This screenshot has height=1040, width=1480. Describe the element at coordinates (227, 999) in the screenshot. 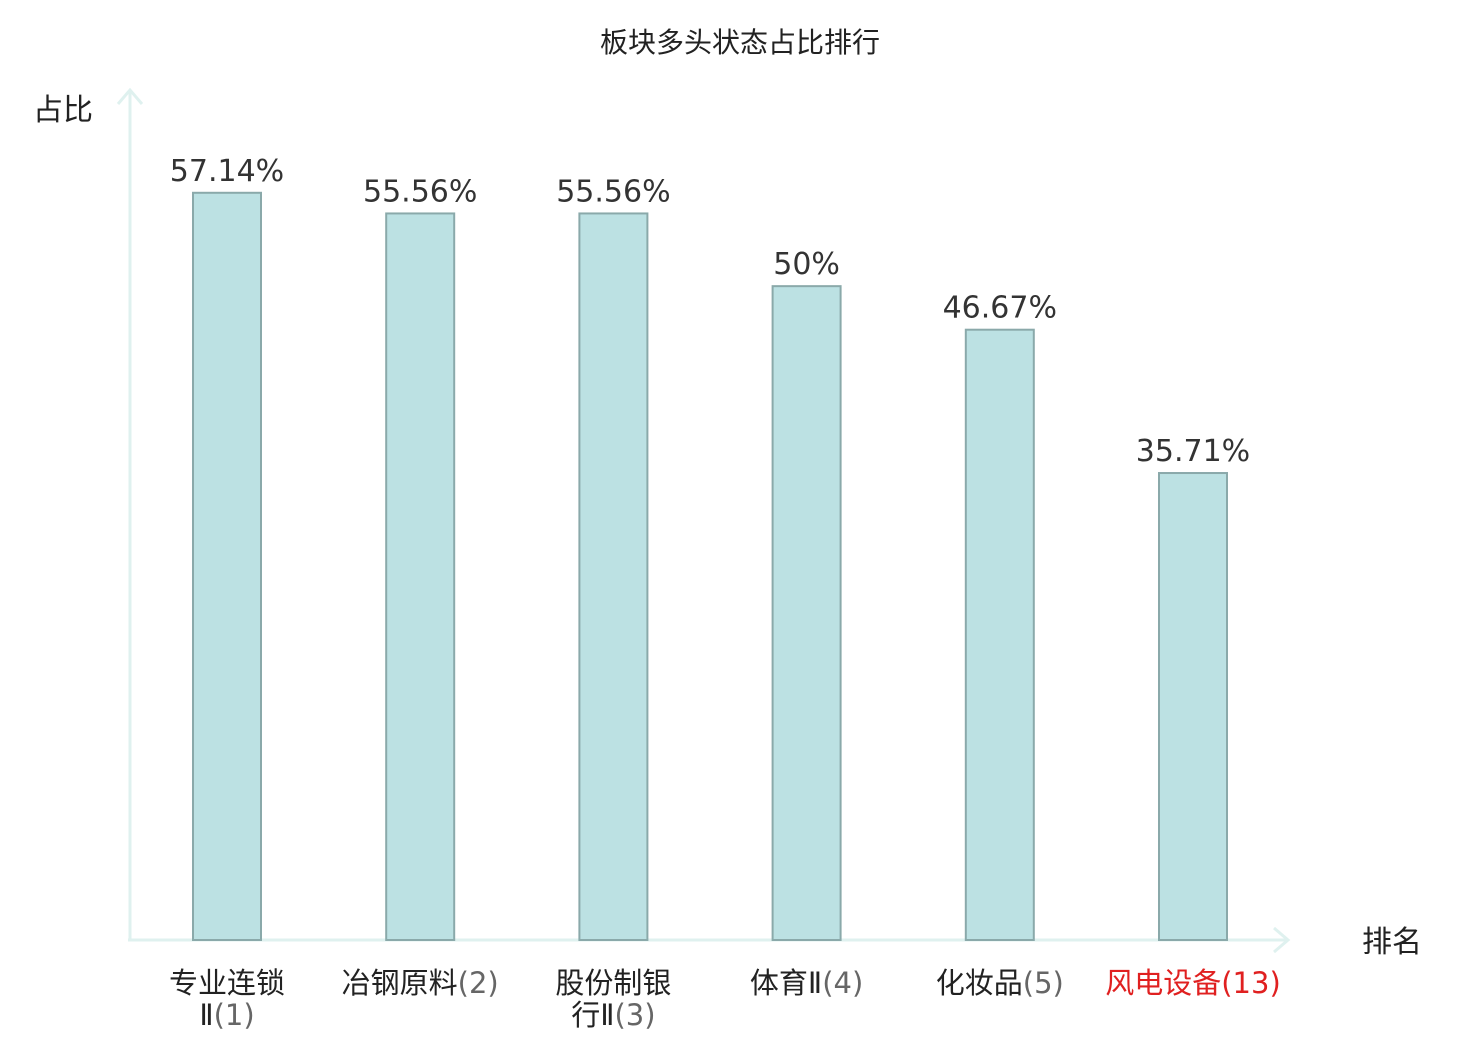

I see `category-label-1: 专业连锁 Ⅱ(1)` at that location.